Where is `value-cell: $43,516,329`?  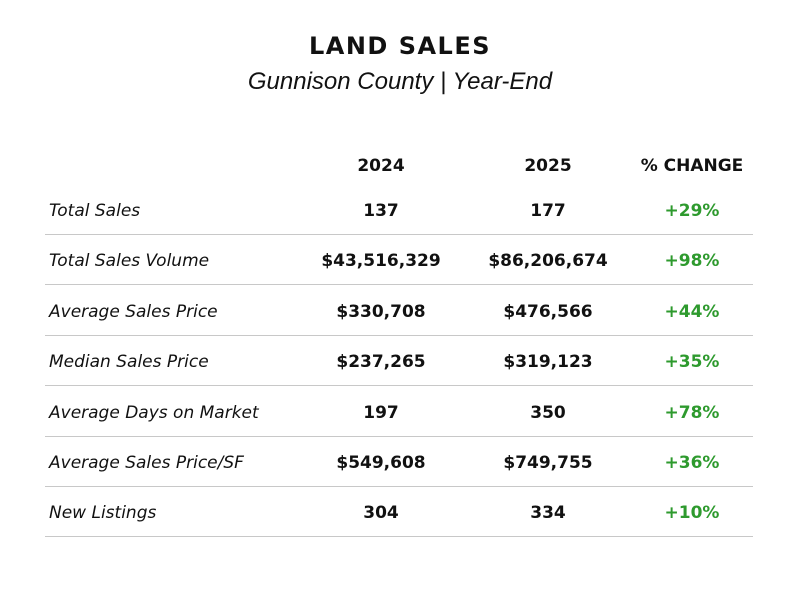 value-cell: $43,516,329 is located at coordinates (381, 261).